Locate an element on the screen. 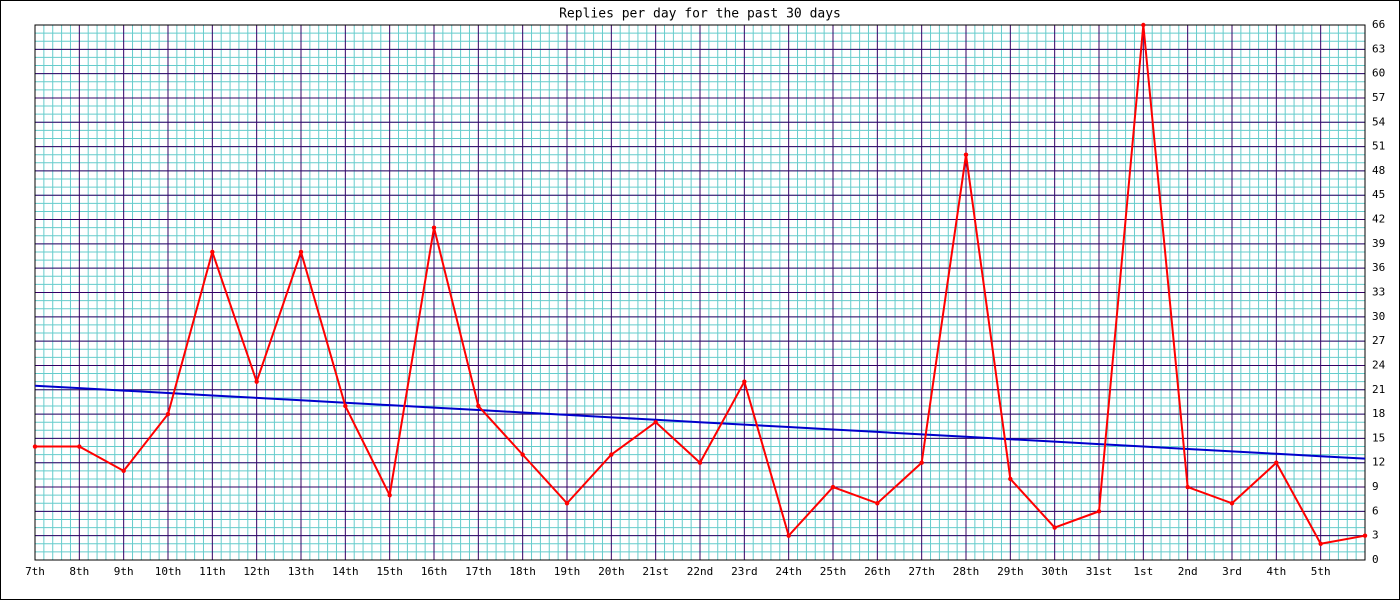  y-tick-label: 0 is located at coordinates (1375, 559).